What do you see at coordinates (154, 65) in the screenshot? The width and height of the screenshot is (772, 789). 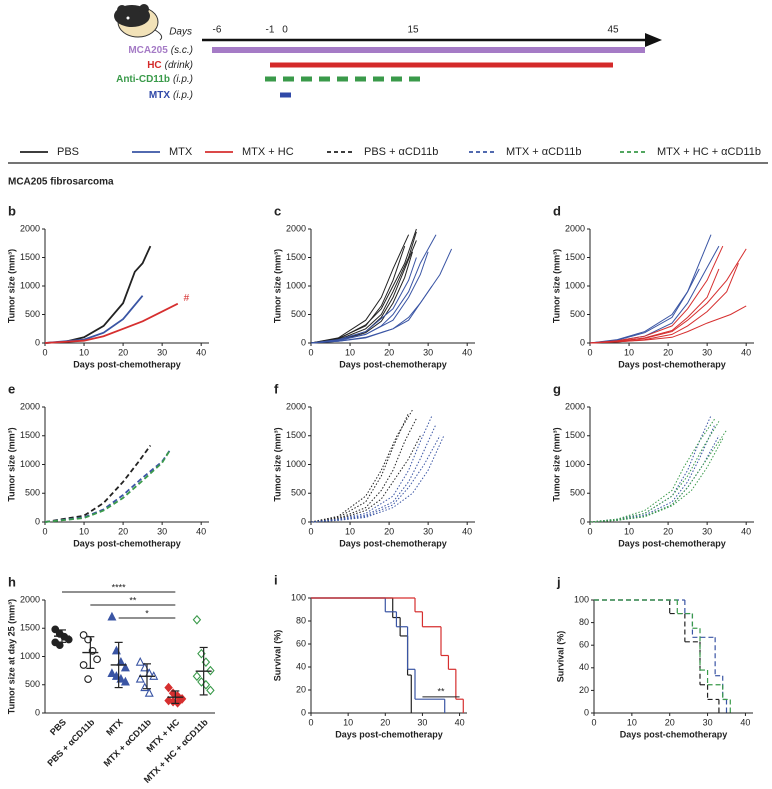 I see `treatment-name: HC` at bounding box center [154, 65].